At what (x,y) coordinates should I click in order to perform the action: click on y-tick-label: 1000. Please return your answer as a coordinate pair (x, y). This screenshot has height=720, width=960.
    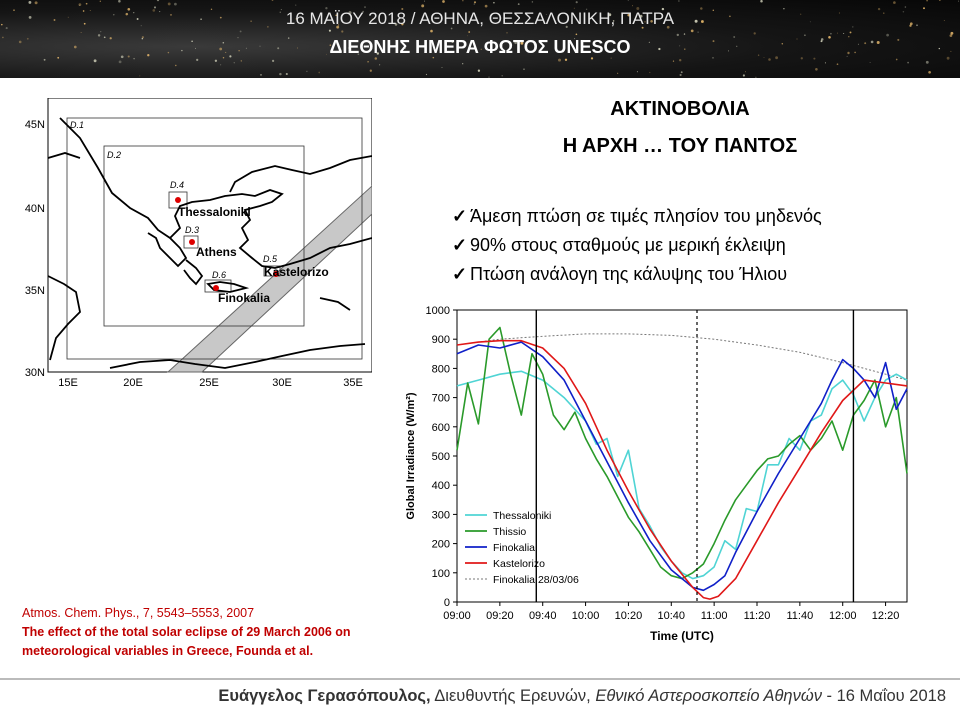
    Looking at the image, I should click on (438, 311).